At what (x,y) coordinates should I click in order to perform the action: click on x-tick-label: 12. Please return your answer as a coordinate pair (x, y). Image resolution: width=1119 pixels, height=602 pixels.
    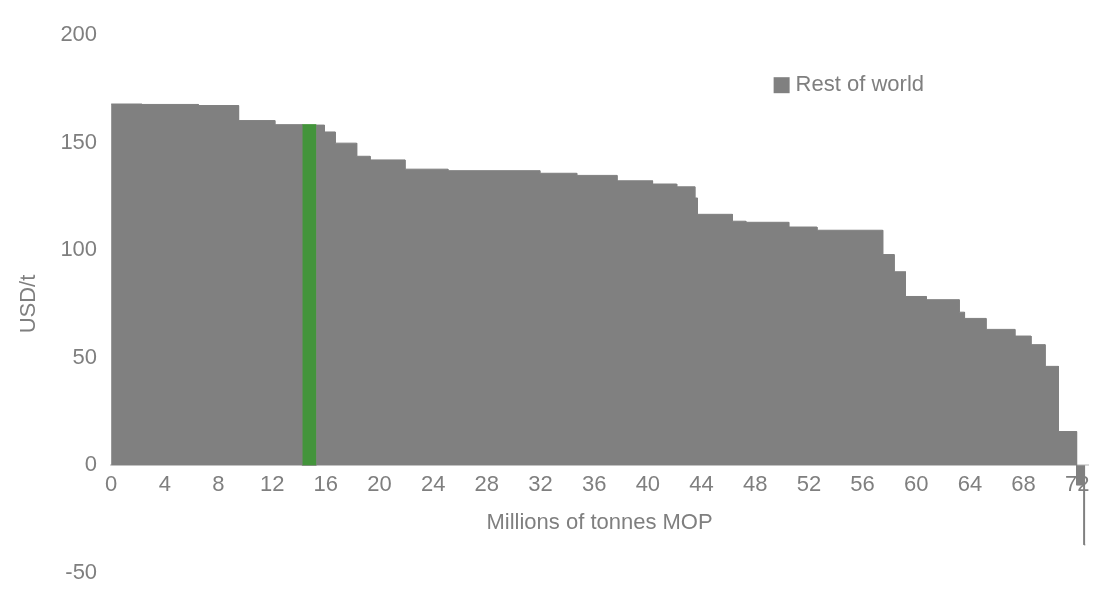
    Looking at the image, I should click on (272, 483).